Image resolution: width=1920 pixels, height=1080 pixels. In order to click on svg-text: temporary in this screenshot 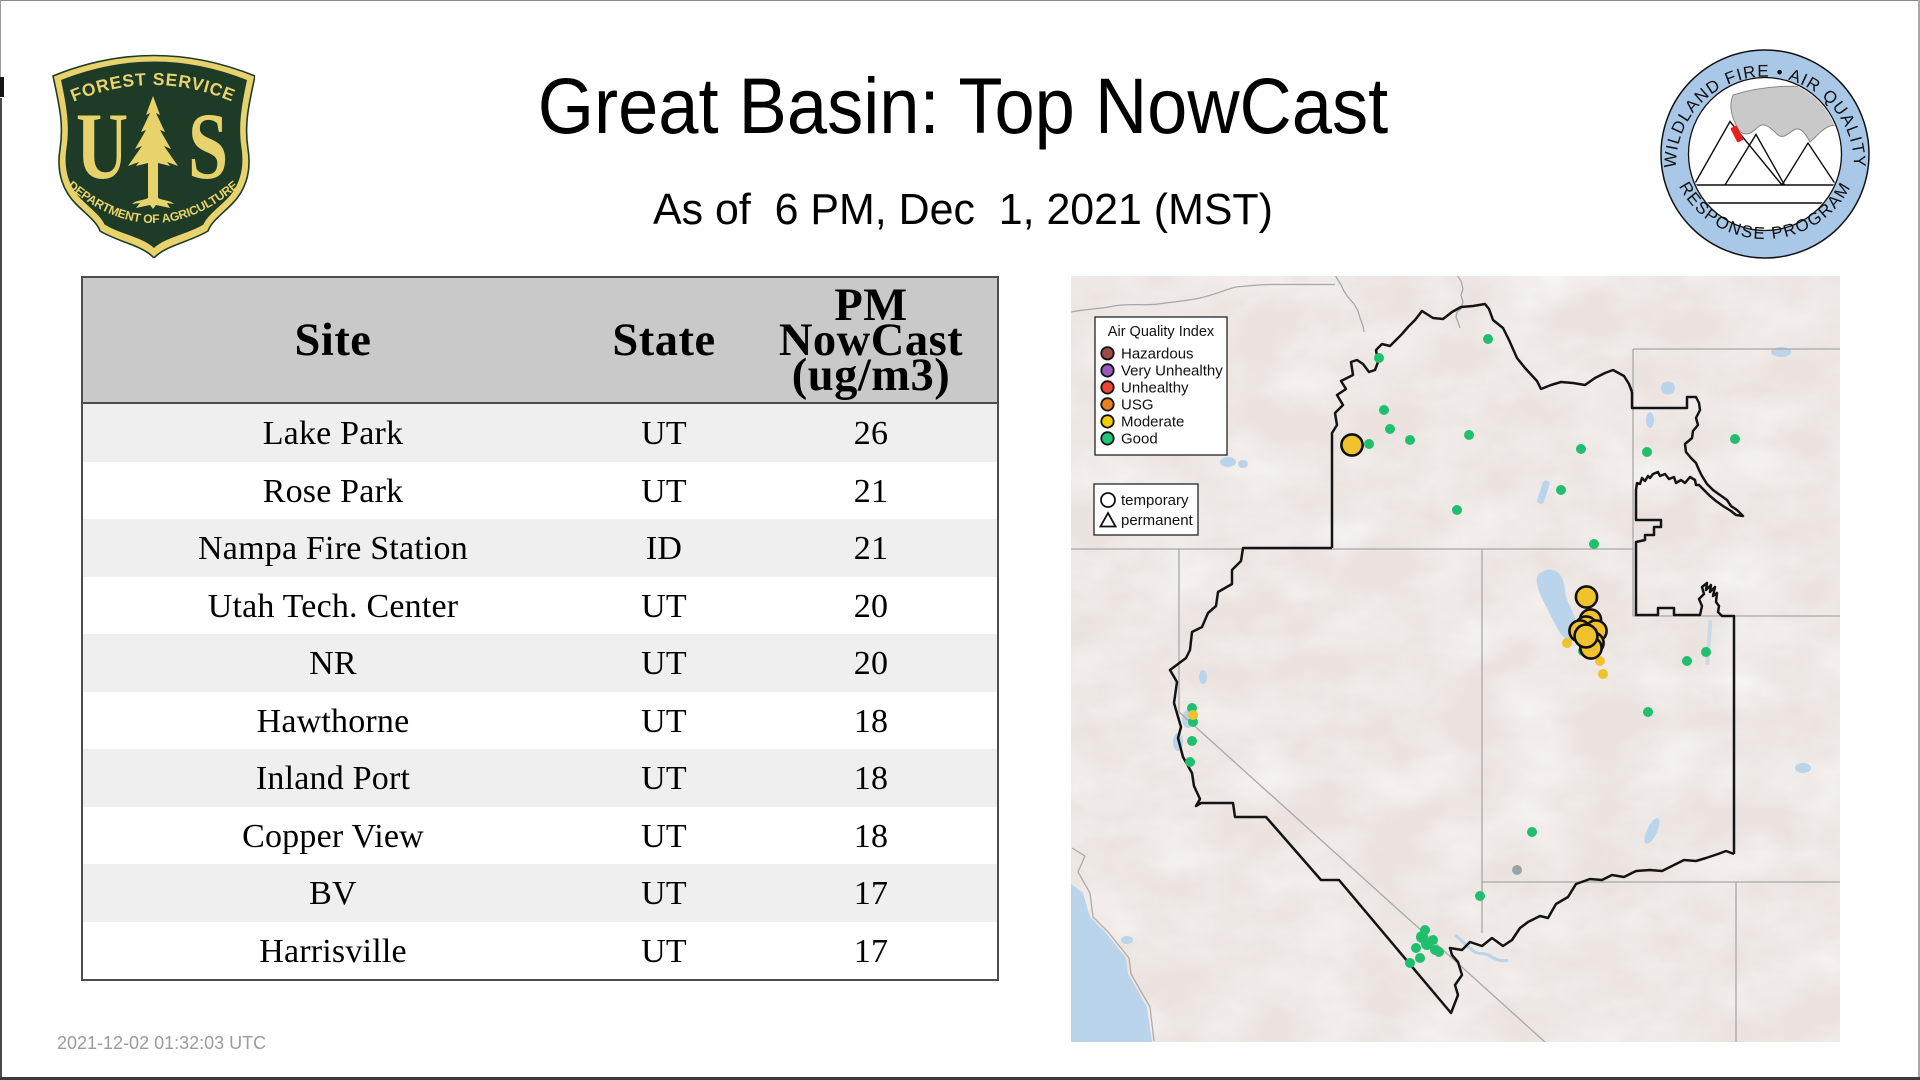, I will do `click(1155, 500)`.